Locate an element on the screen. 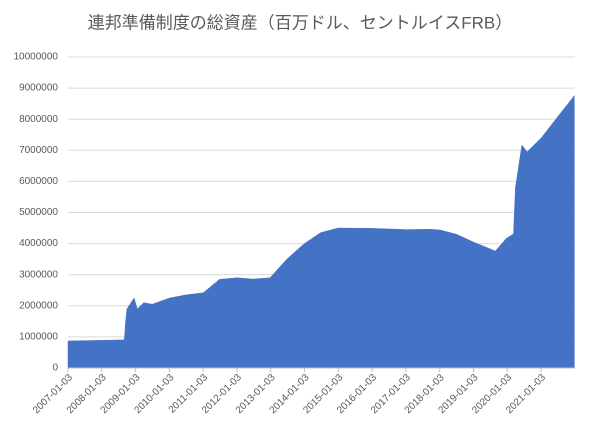 This screenshot has height=435, width=600. y-tick-label: 10000000 is located at coordinates (36, 57).